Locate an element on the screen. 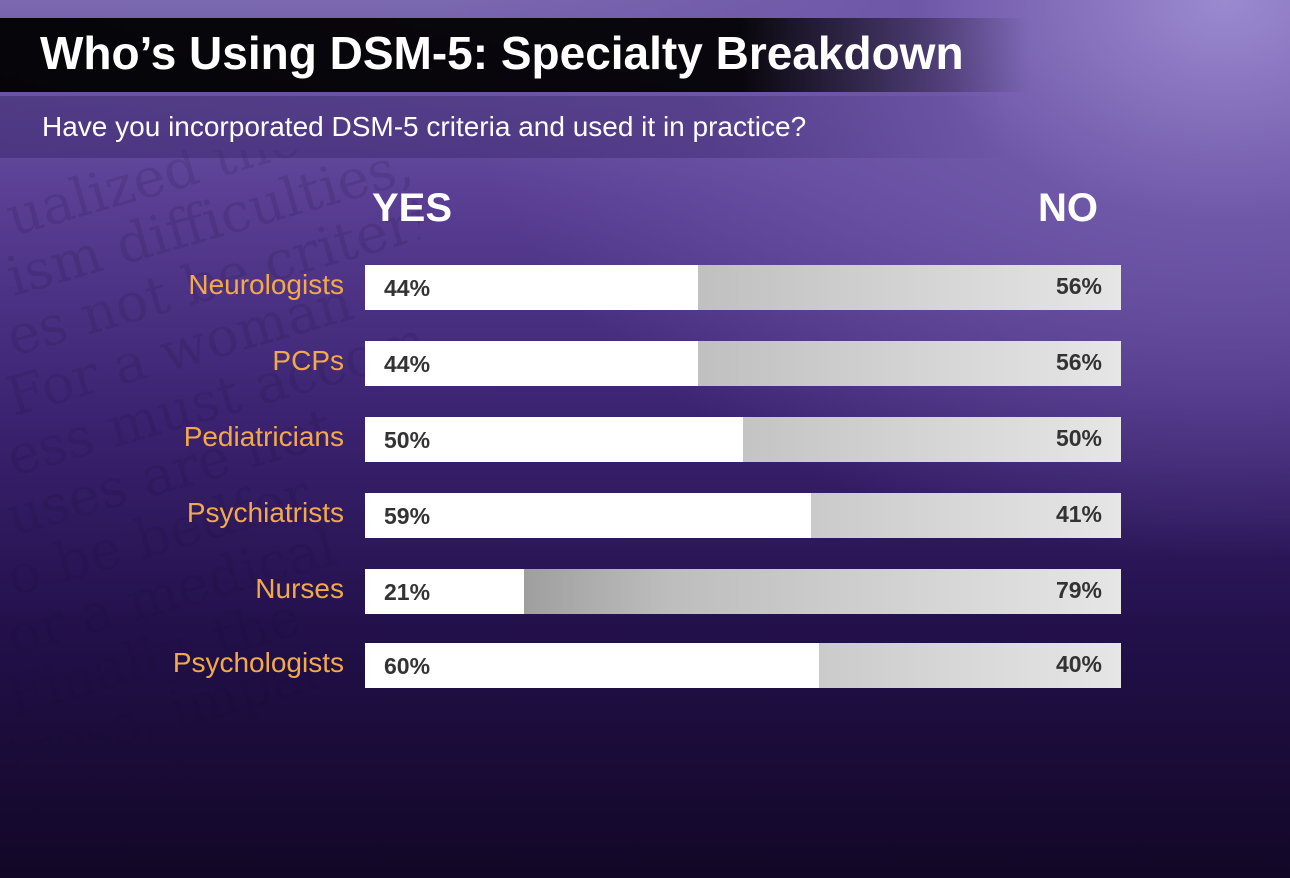 The image size is (1290, 878). category-label: Nurses is located at coordinates (299, 588).